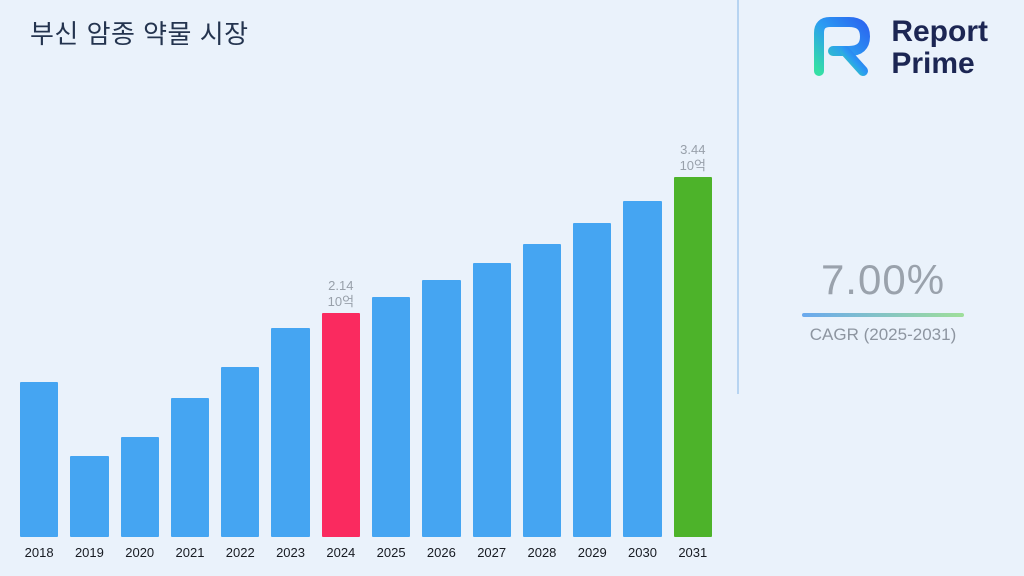 This screenshot has height=576, width=1024. Describe the element at coordinates (240, 452) in the screenshot. I see `bar-2022` at that location.